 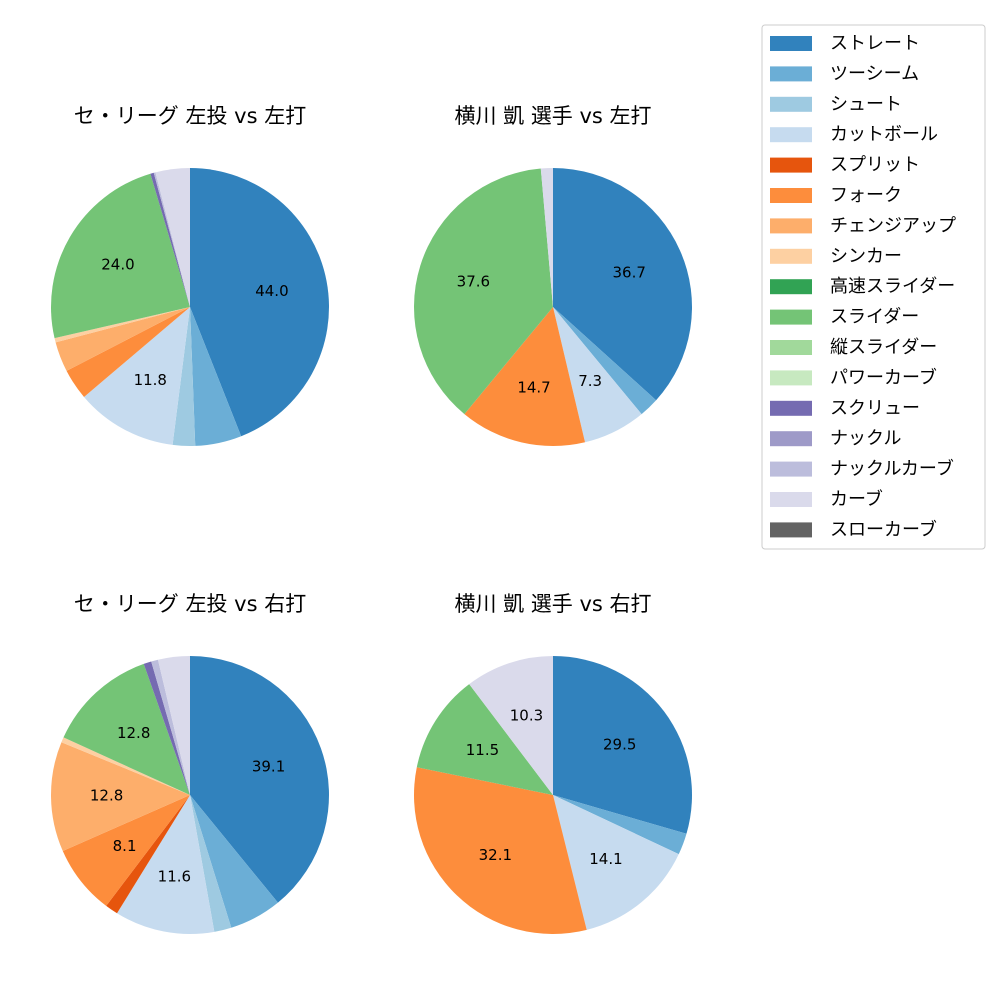 What do you see at coordinates (268, 766) in the screenshot?
I see `slice-label: 39.1` at bounding box center [268, 766].